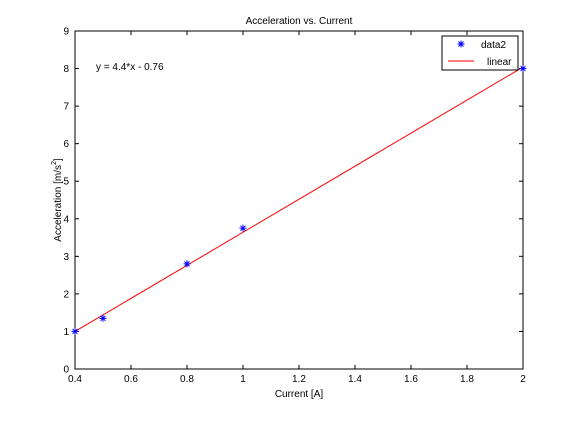 Image resolution: width=578 pixels, height=421 pixels. Describe the element at coordinates (299, 379) in the screenshot. I see `x-tick-label: 1.2` at that location.